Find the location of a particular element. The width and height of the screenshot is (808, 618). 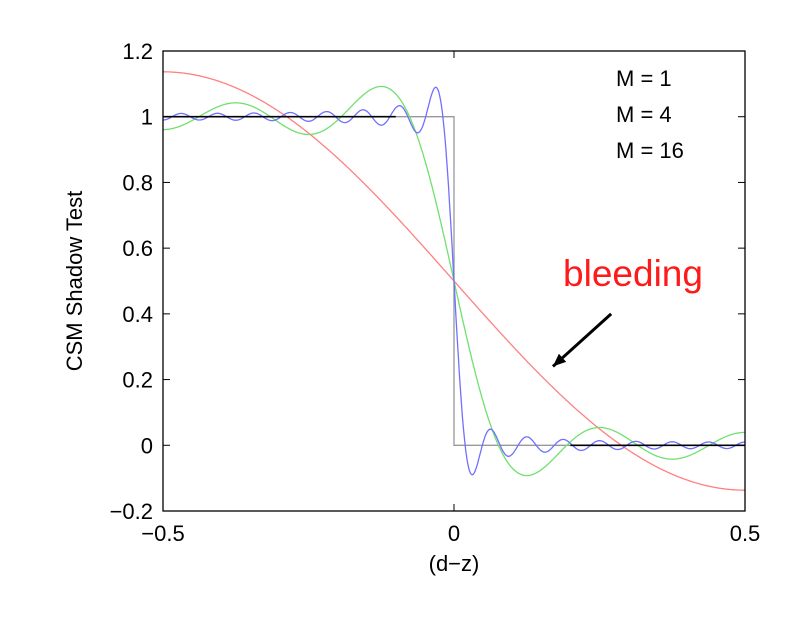

annotation-arrow is located at coordinates (582, 340).